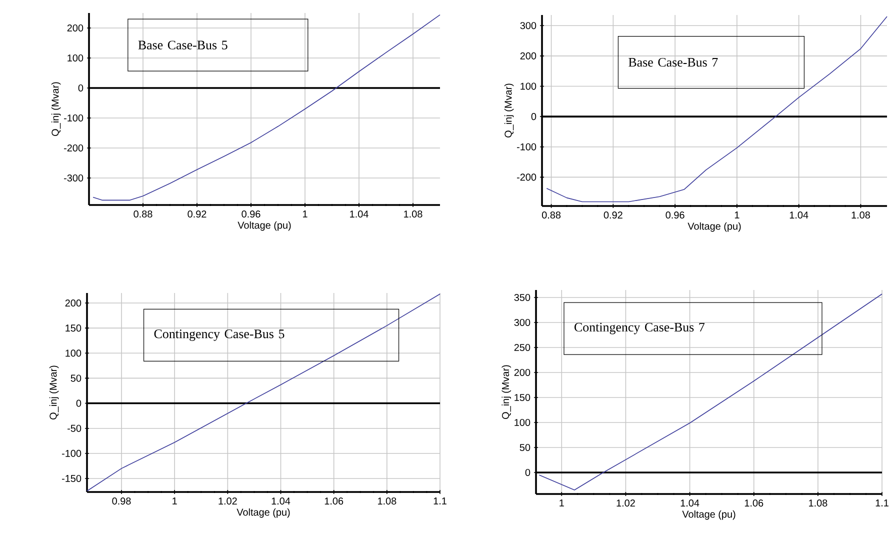 This screenshot has height=550, width=894. What do you see at coordinates (522, 348) in the screenshot?
I see `y-tick-label: 250` at bounding box center [522, 348].